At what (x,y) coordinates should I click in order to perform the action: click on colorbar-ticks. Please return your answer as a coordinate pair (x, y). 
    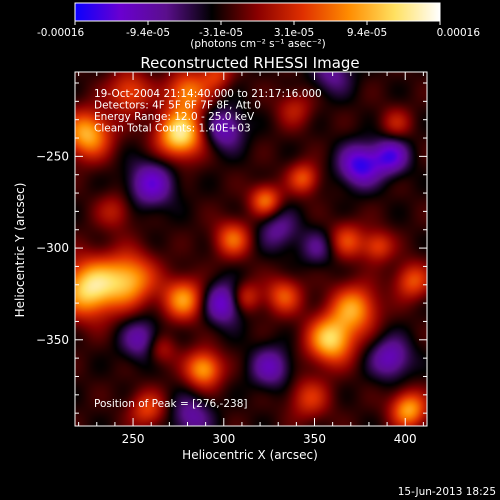
    Looking at the image, I should click on (257, 23).